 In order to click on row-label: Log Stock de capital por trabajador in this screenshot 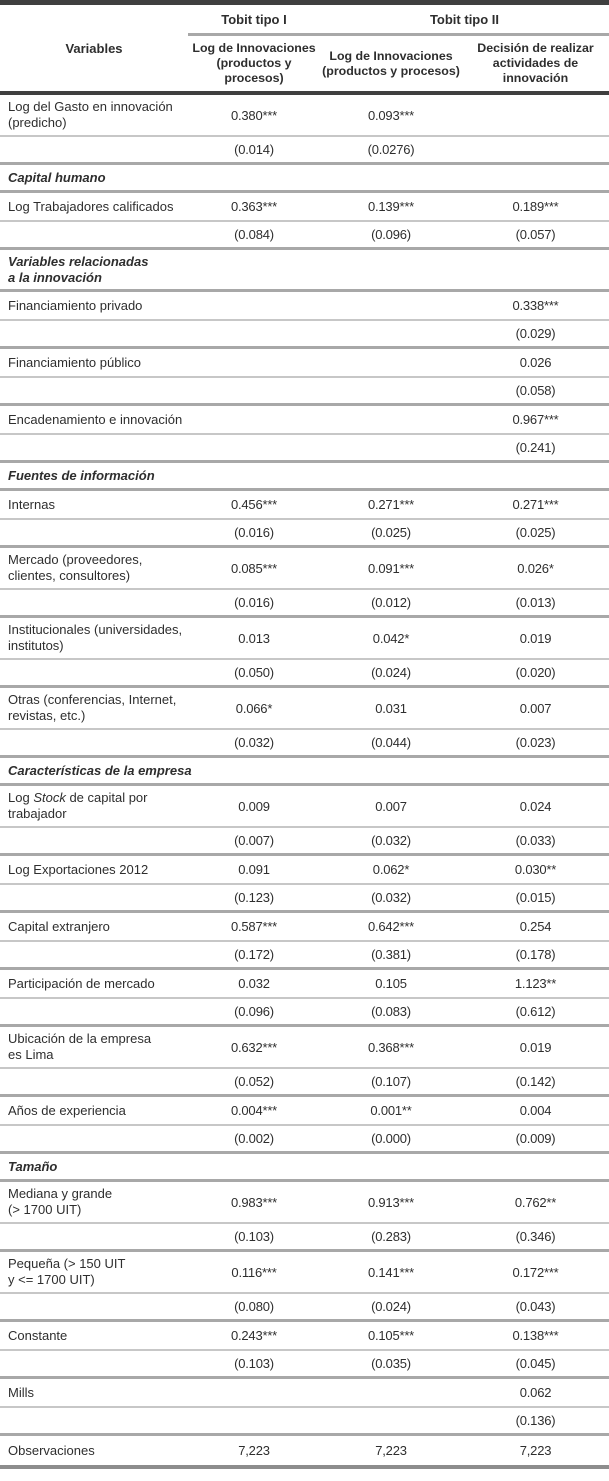, I will do `click(78, 805)`.